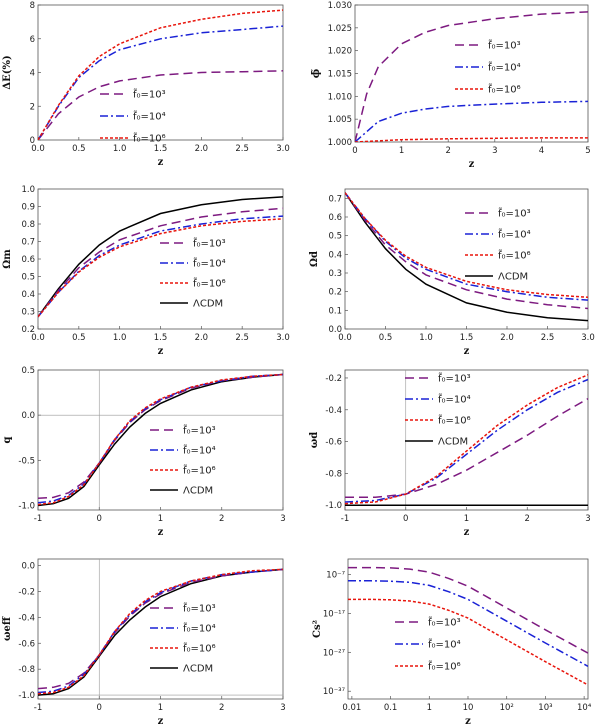  Describe the element at coordinates (26, 592) in the screenshot. I see `y-tick-label: -0.2` at that location.